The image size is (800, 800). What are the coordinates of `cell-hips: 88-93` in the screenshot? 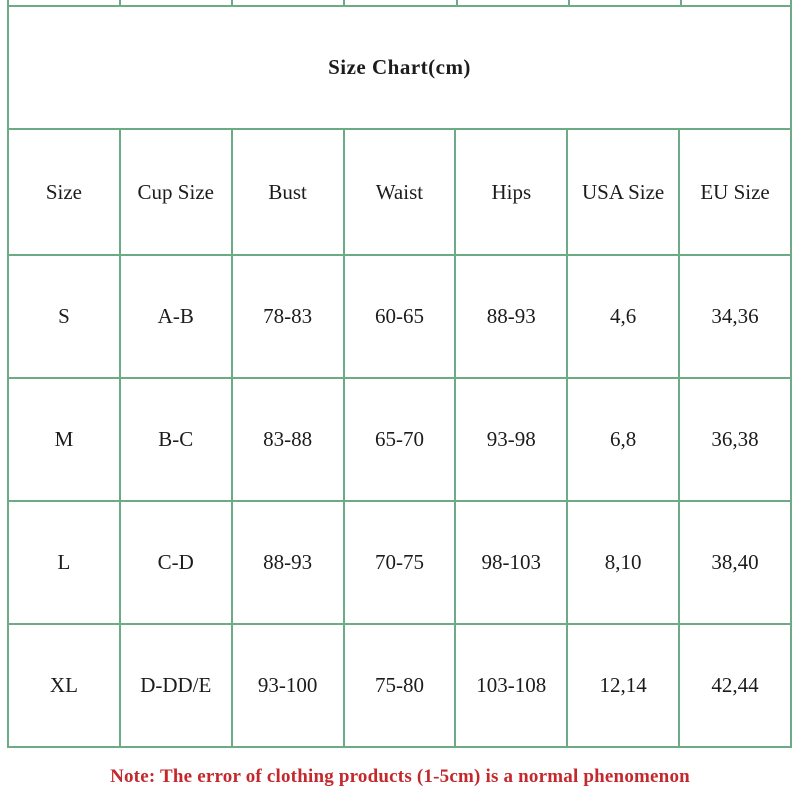 It's located at (511, 316).